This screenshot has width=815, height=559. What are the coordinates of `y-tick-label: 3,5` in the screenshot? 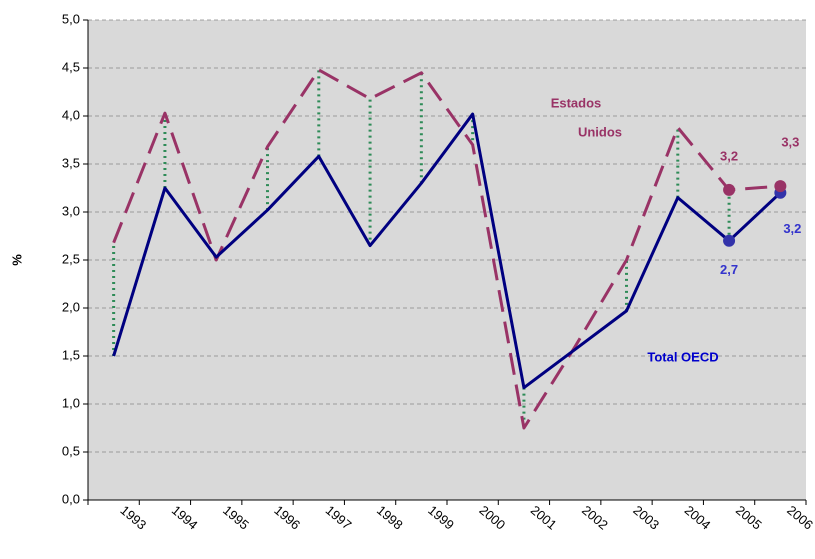 It's located at (71, 162).